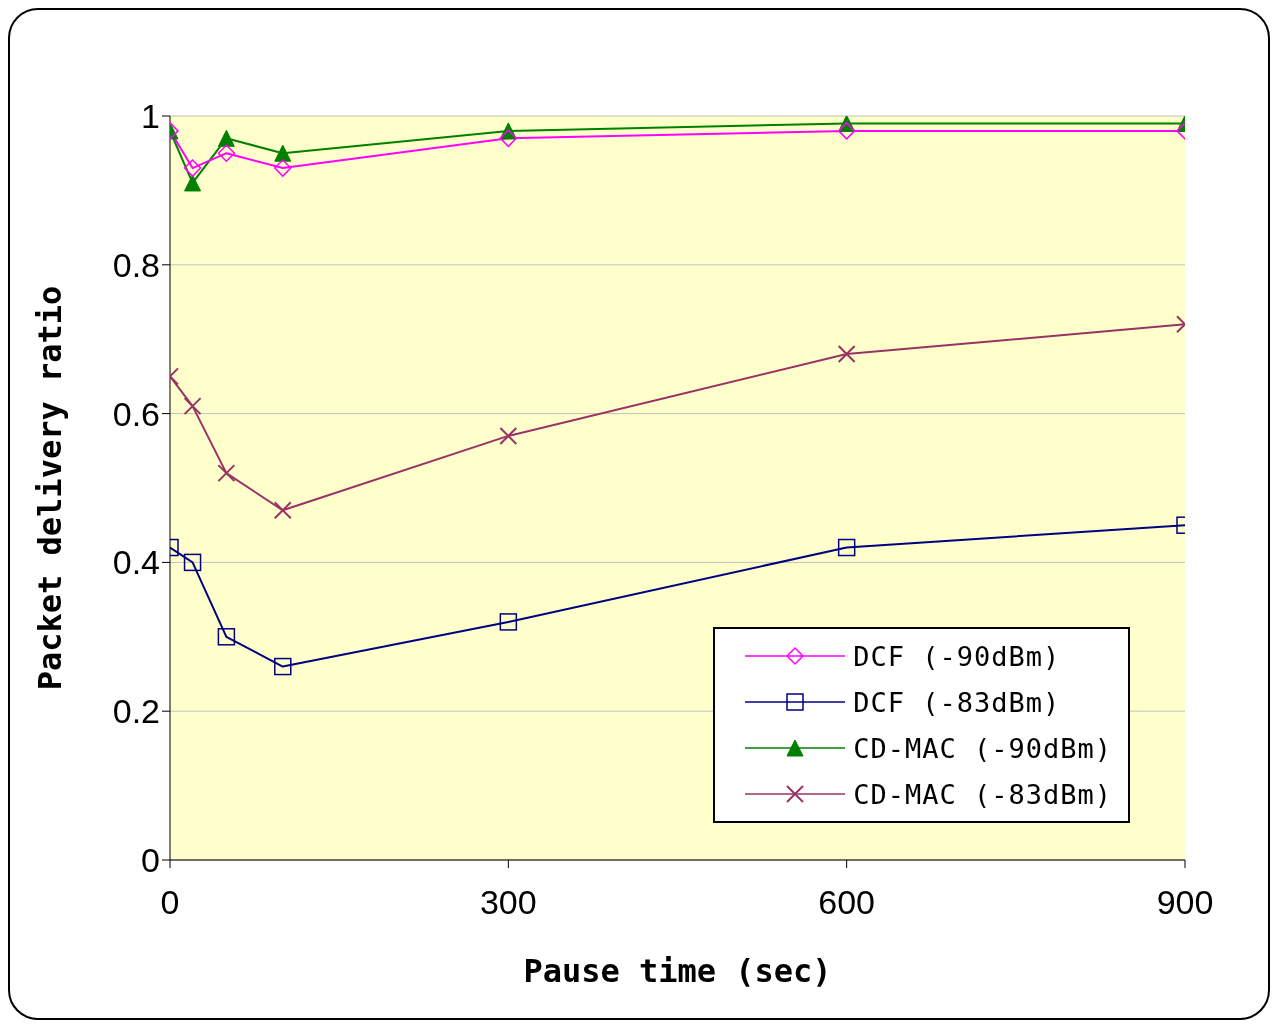  Describe the element at coordinates (508, 902) in the screenshot. I see `x-tick-label: 300` at that location.